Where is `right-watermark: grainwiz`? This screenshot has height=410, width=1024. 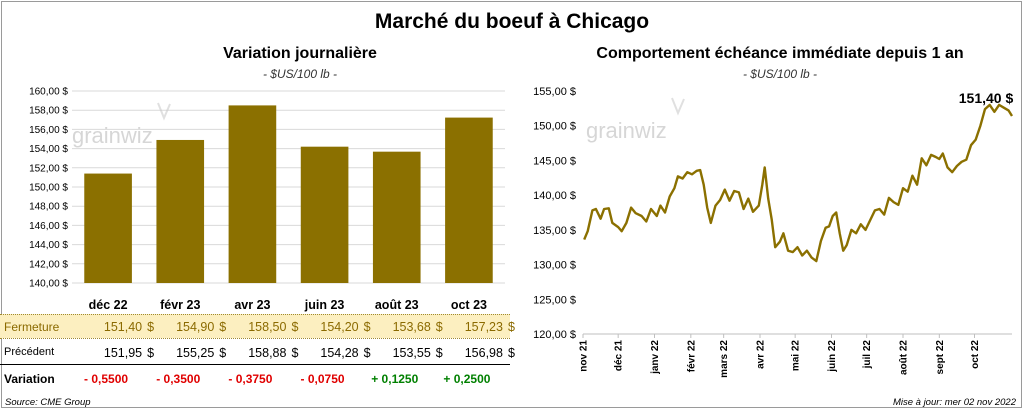 right-watermark: grainwiz is located at coordinates (635, 120).